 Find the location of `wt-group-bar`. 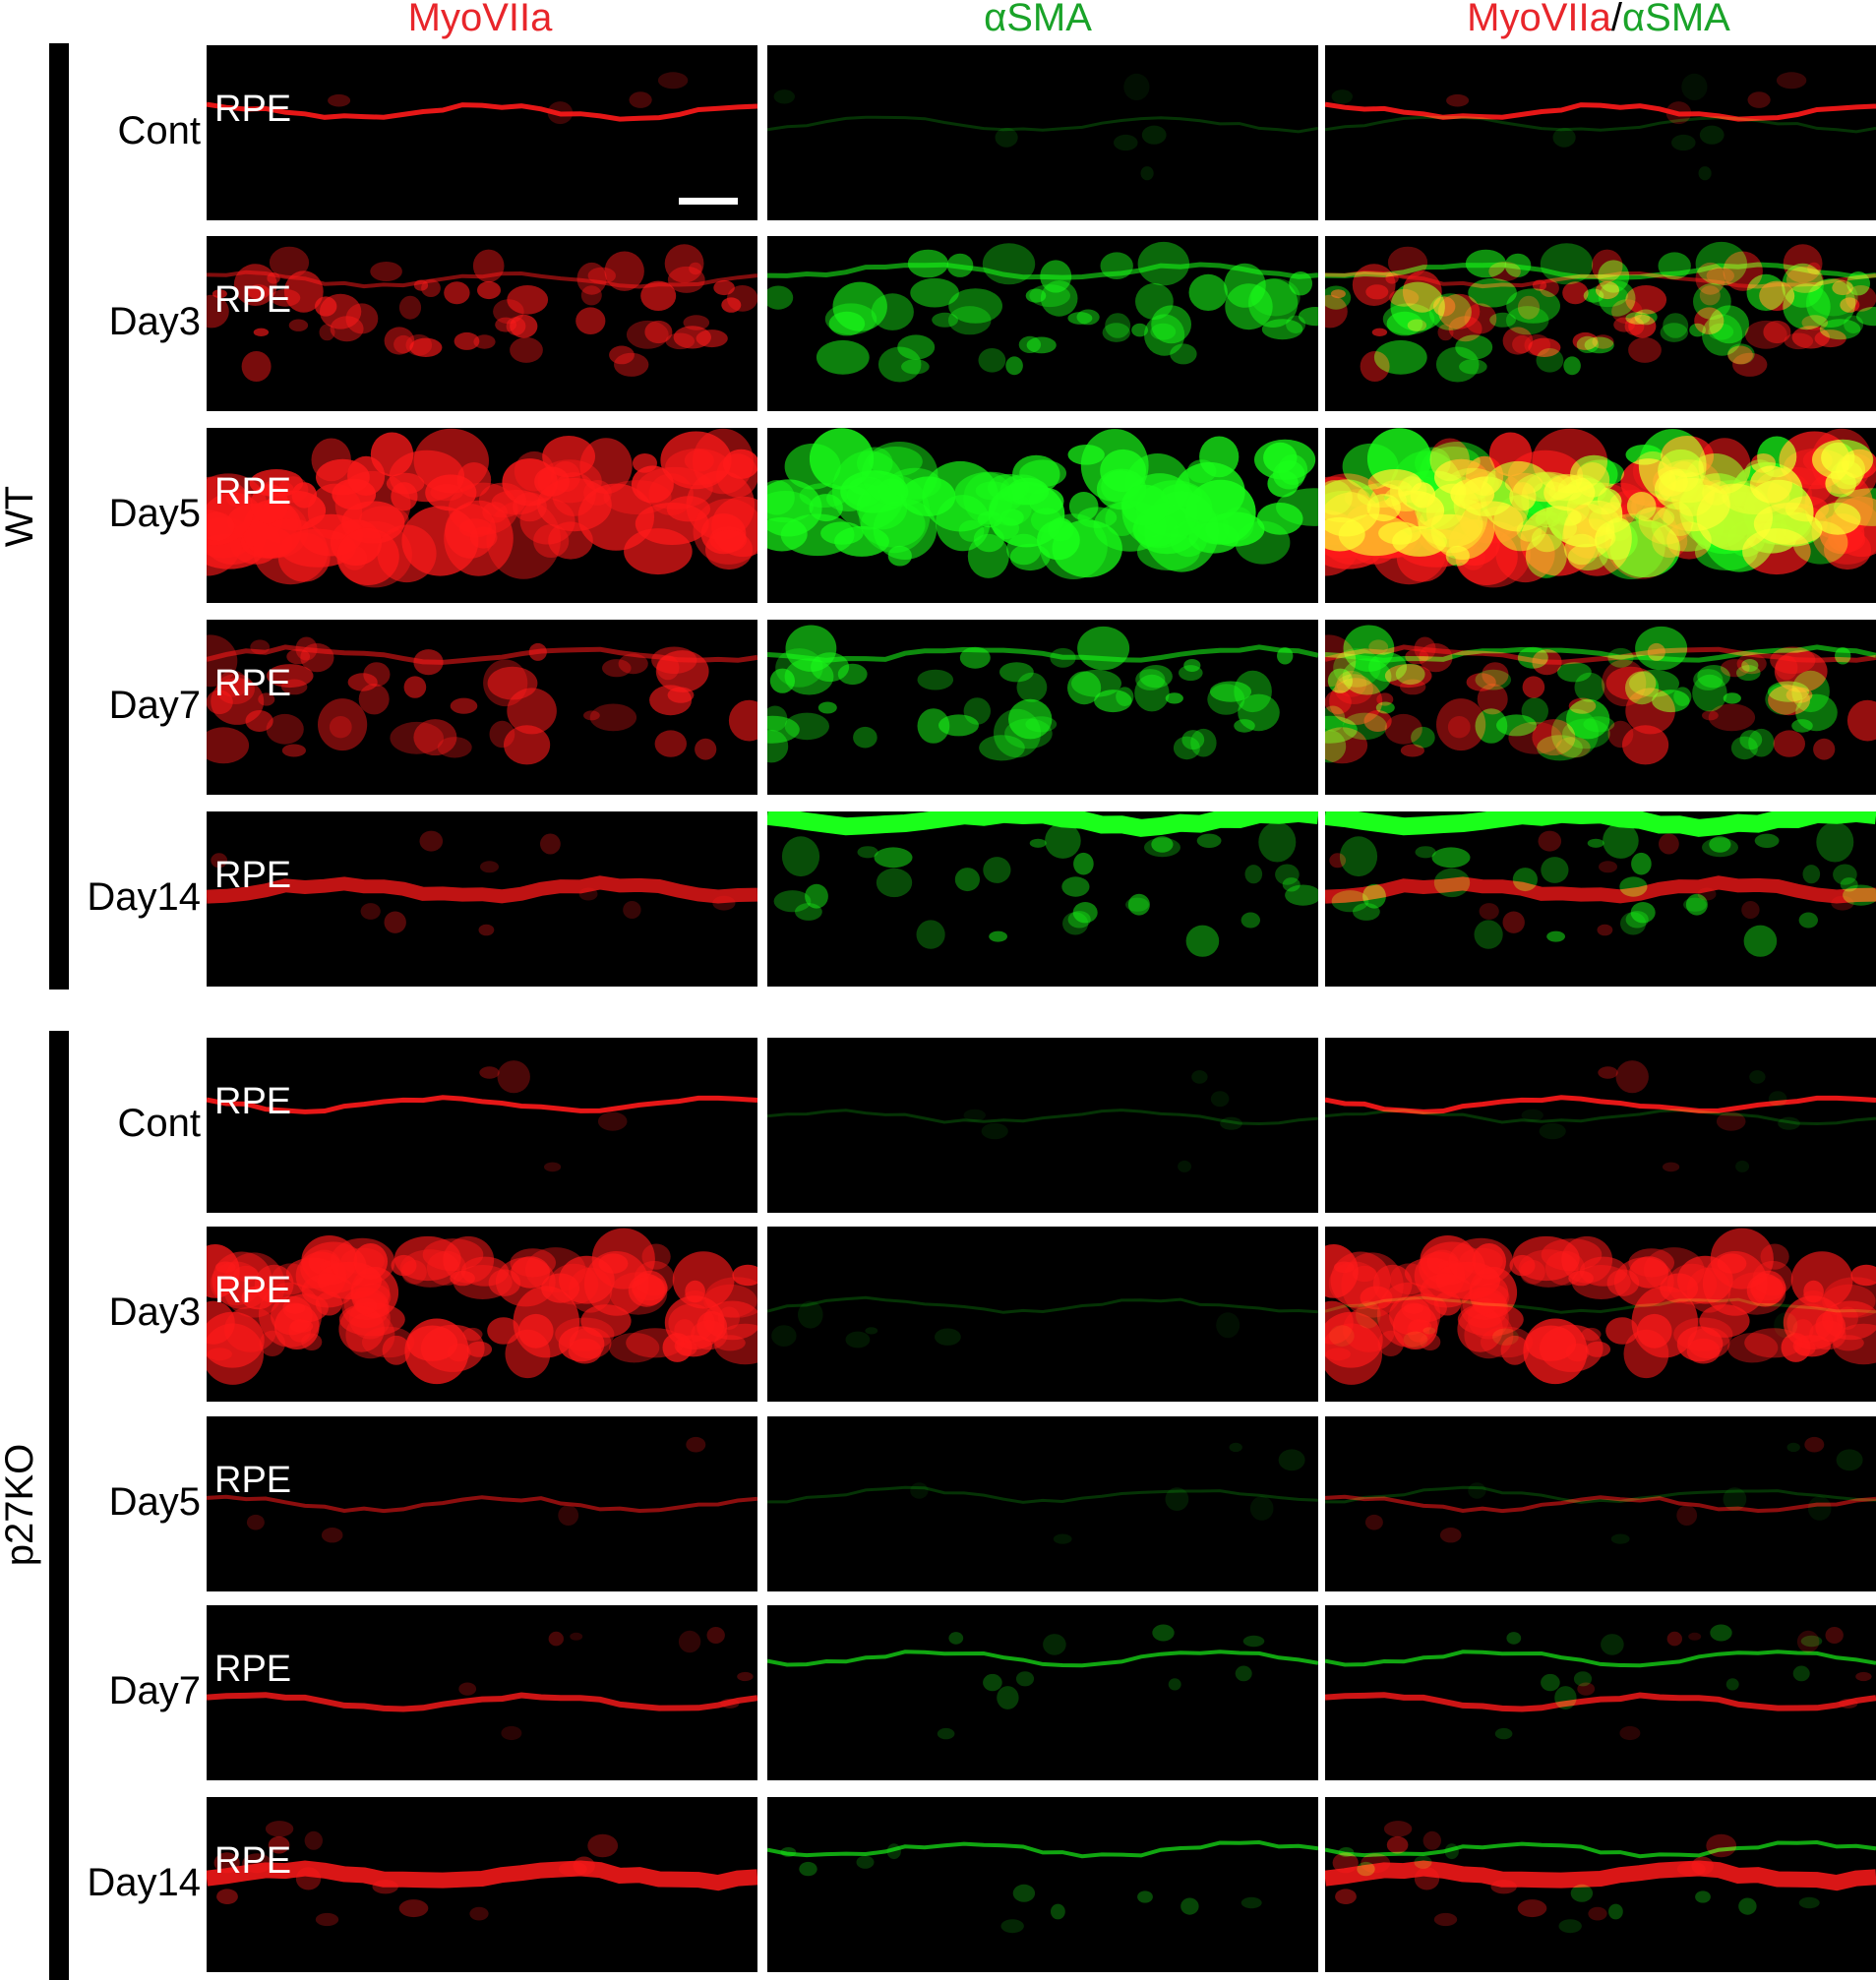

wt-group-bar is located at coordinates (59, 516).